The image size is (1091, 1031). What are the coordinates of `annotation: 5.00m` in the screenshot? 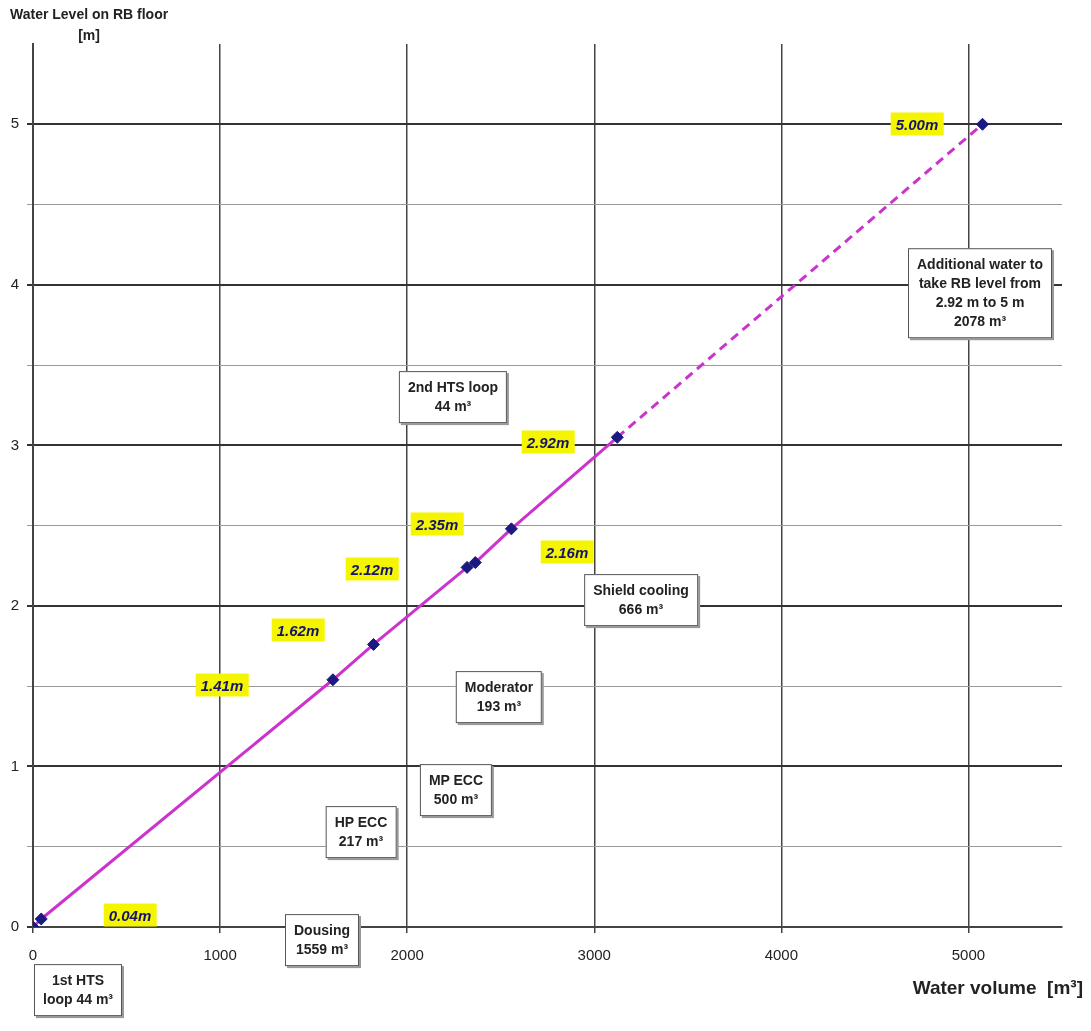 It's located at (917, 124).